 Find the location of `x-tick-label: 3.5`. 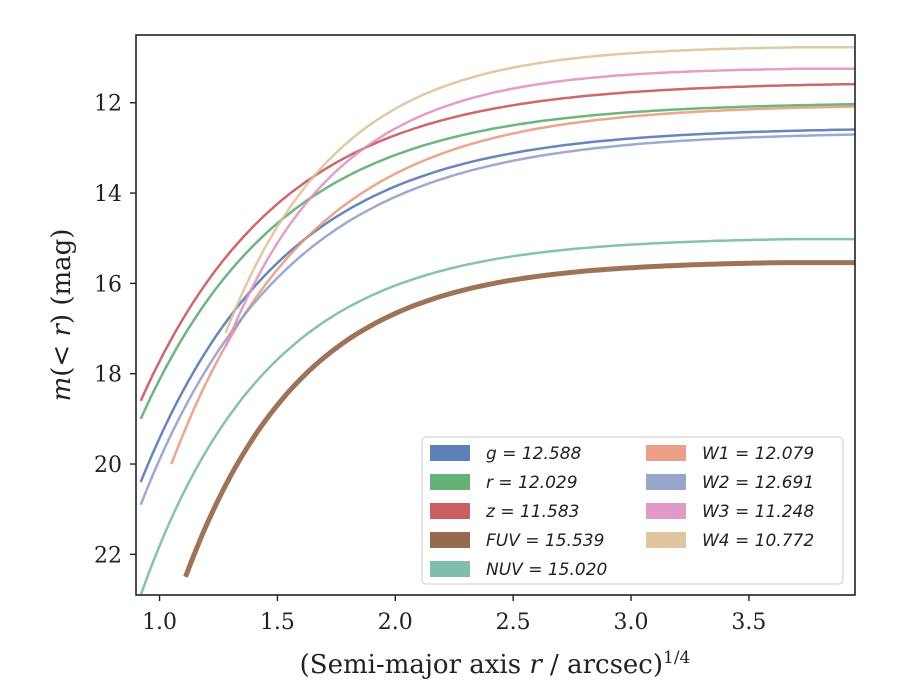

x-tick-label: 3.5 is located at coordinates (748, 622).